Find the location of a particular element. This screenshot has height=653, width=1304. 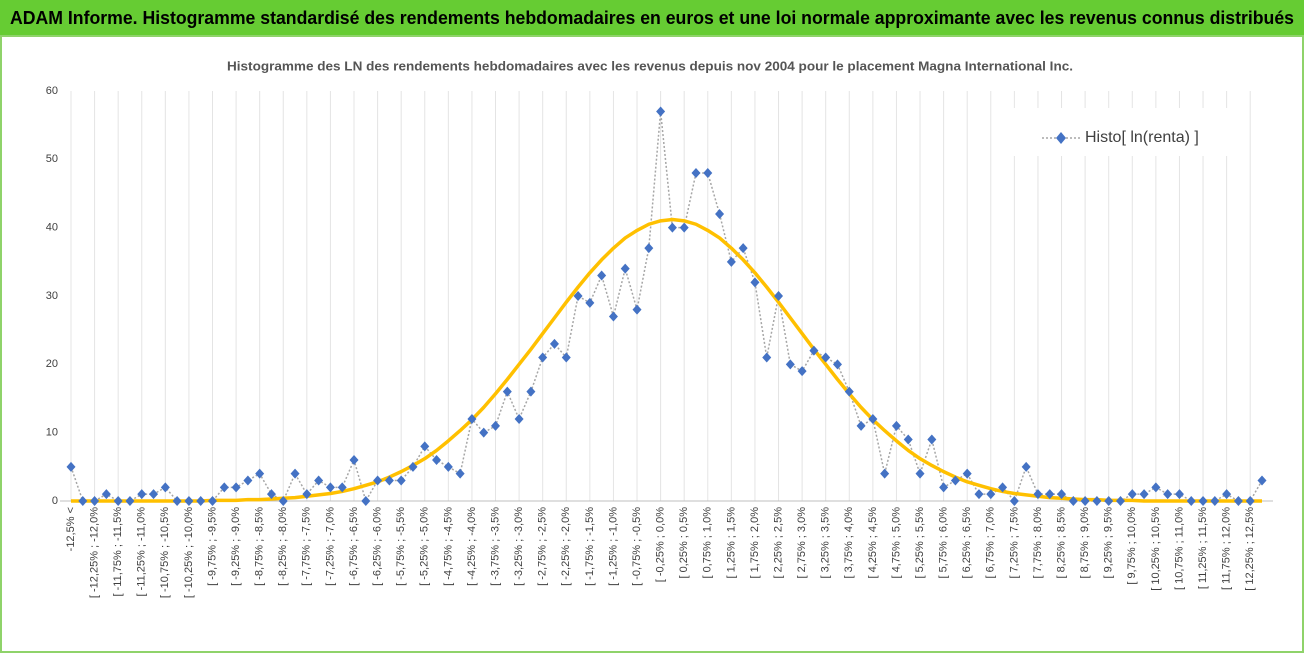

x-tick-label: [ -9,25% ; -9,0% is located at coordinates (236, 546).